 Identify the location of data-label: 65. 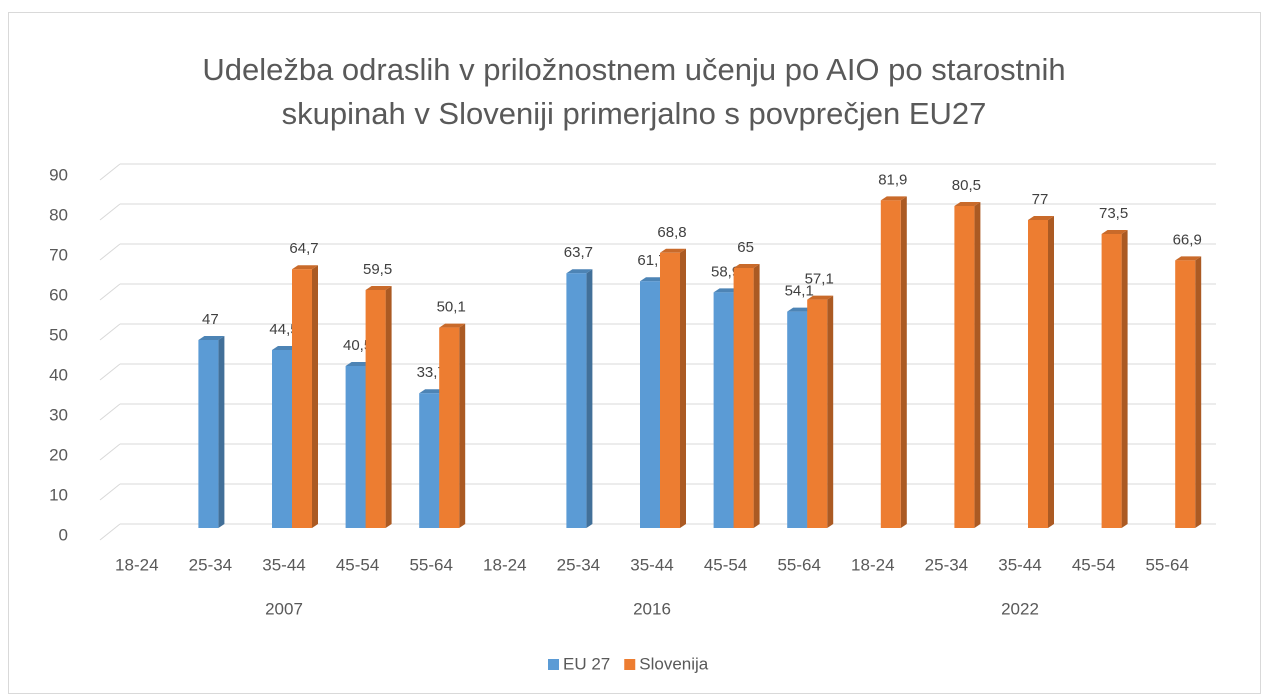
(745, 247).